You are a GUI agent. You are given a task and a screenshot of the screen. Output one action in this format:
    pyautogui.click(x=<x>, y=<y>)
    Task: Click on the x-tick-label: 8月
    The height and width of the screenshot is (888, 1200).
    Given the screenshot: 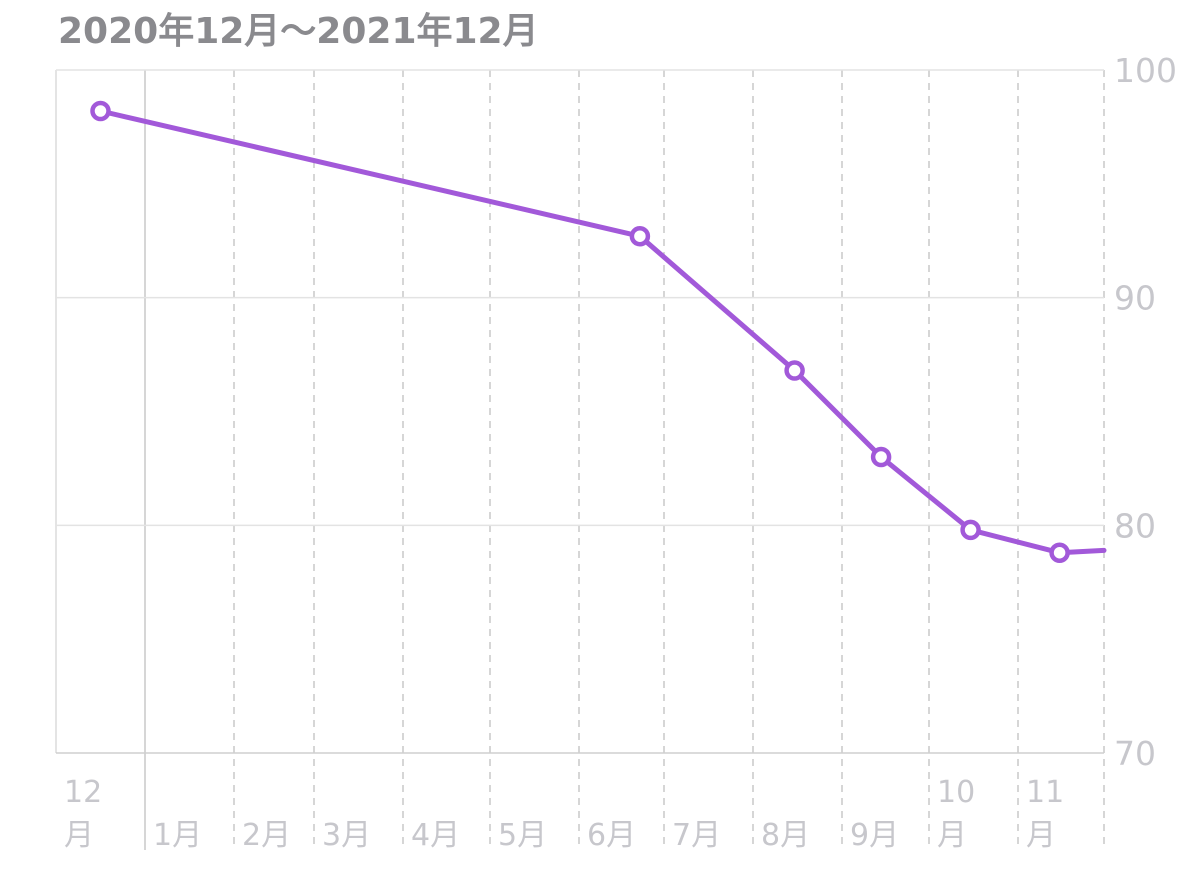 What is the action you would take?
    pyautogui.click(x=785, y=835)
    